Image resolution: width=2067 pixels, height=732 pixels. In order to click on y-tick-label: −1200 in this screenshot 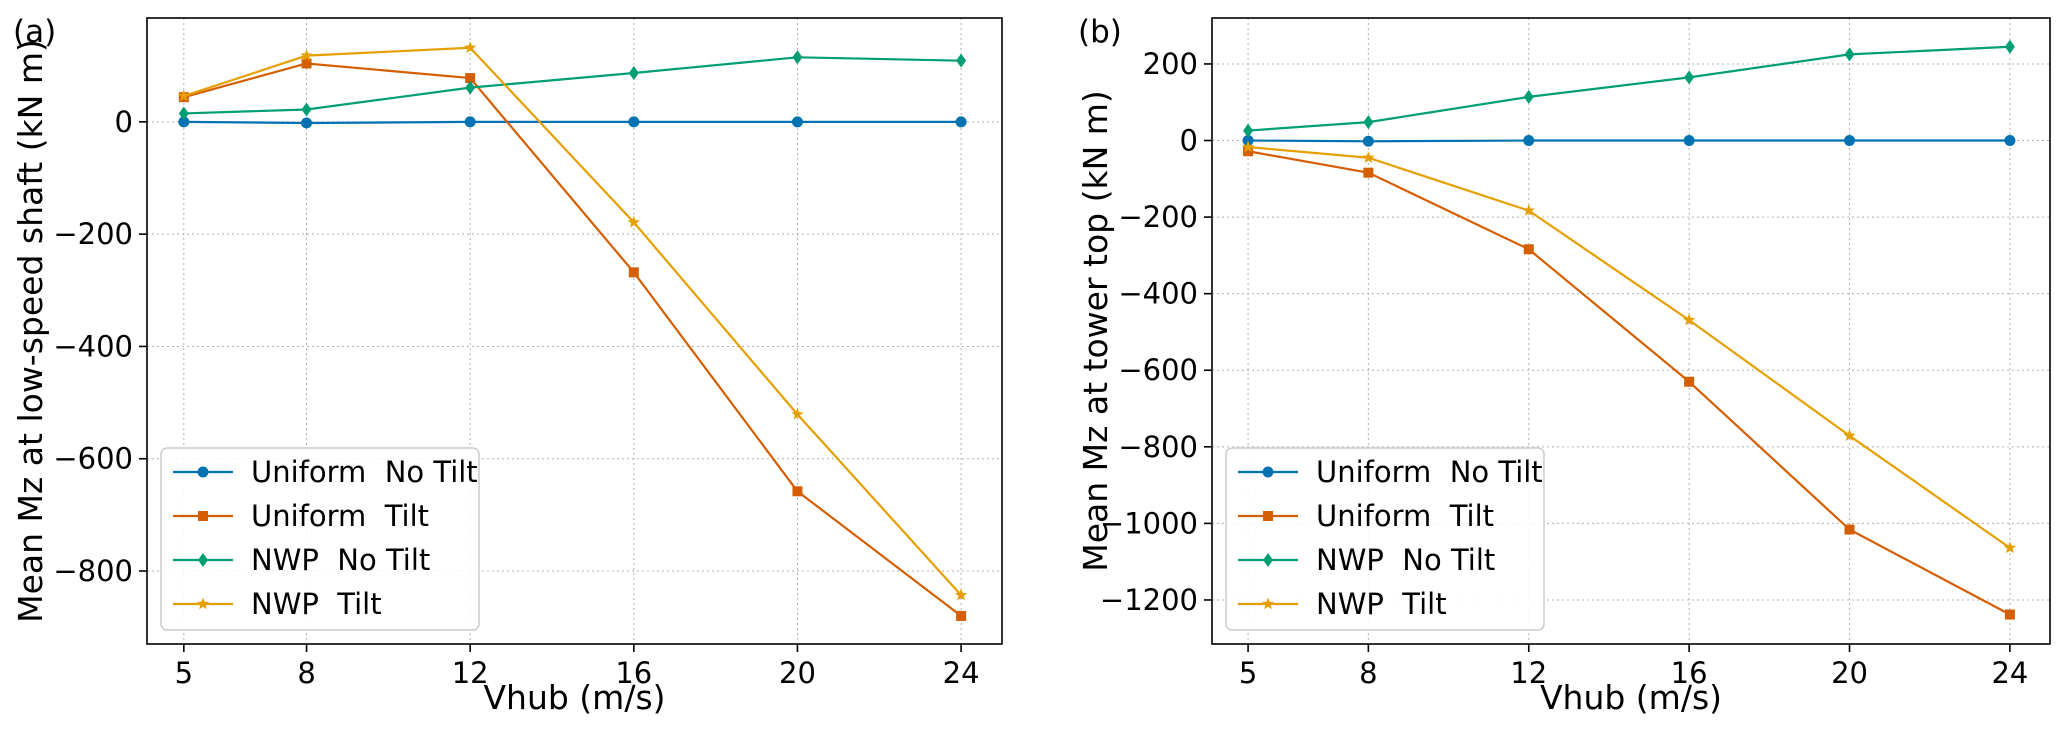, I will do `click(1149, 600)`.